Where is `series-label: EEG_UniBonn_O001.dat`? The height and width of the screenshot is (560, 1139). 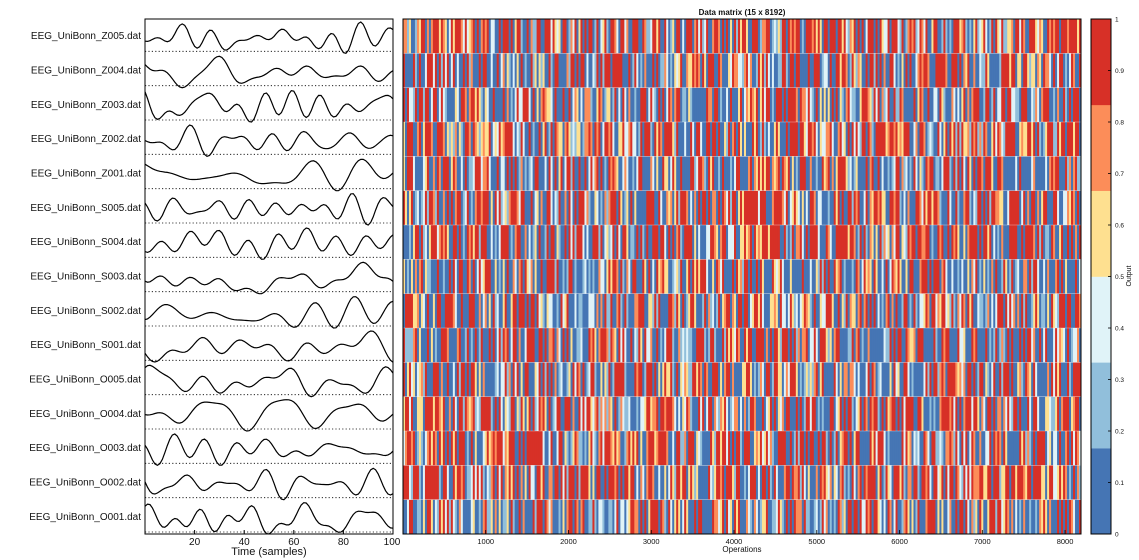 series-label: EEG_UniBonn_O001.dat is located at coordinates (85, 517).